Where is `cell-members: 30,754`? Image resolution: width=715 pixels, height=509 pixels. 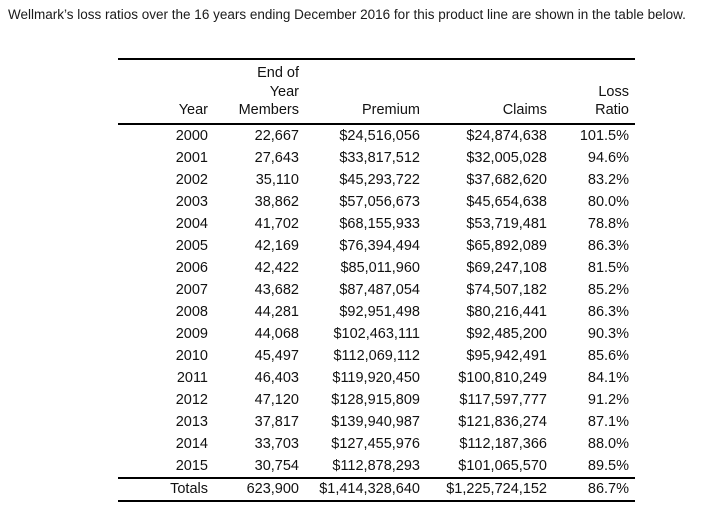
cell-members: 30,754 is located at coordinates (276, 465).